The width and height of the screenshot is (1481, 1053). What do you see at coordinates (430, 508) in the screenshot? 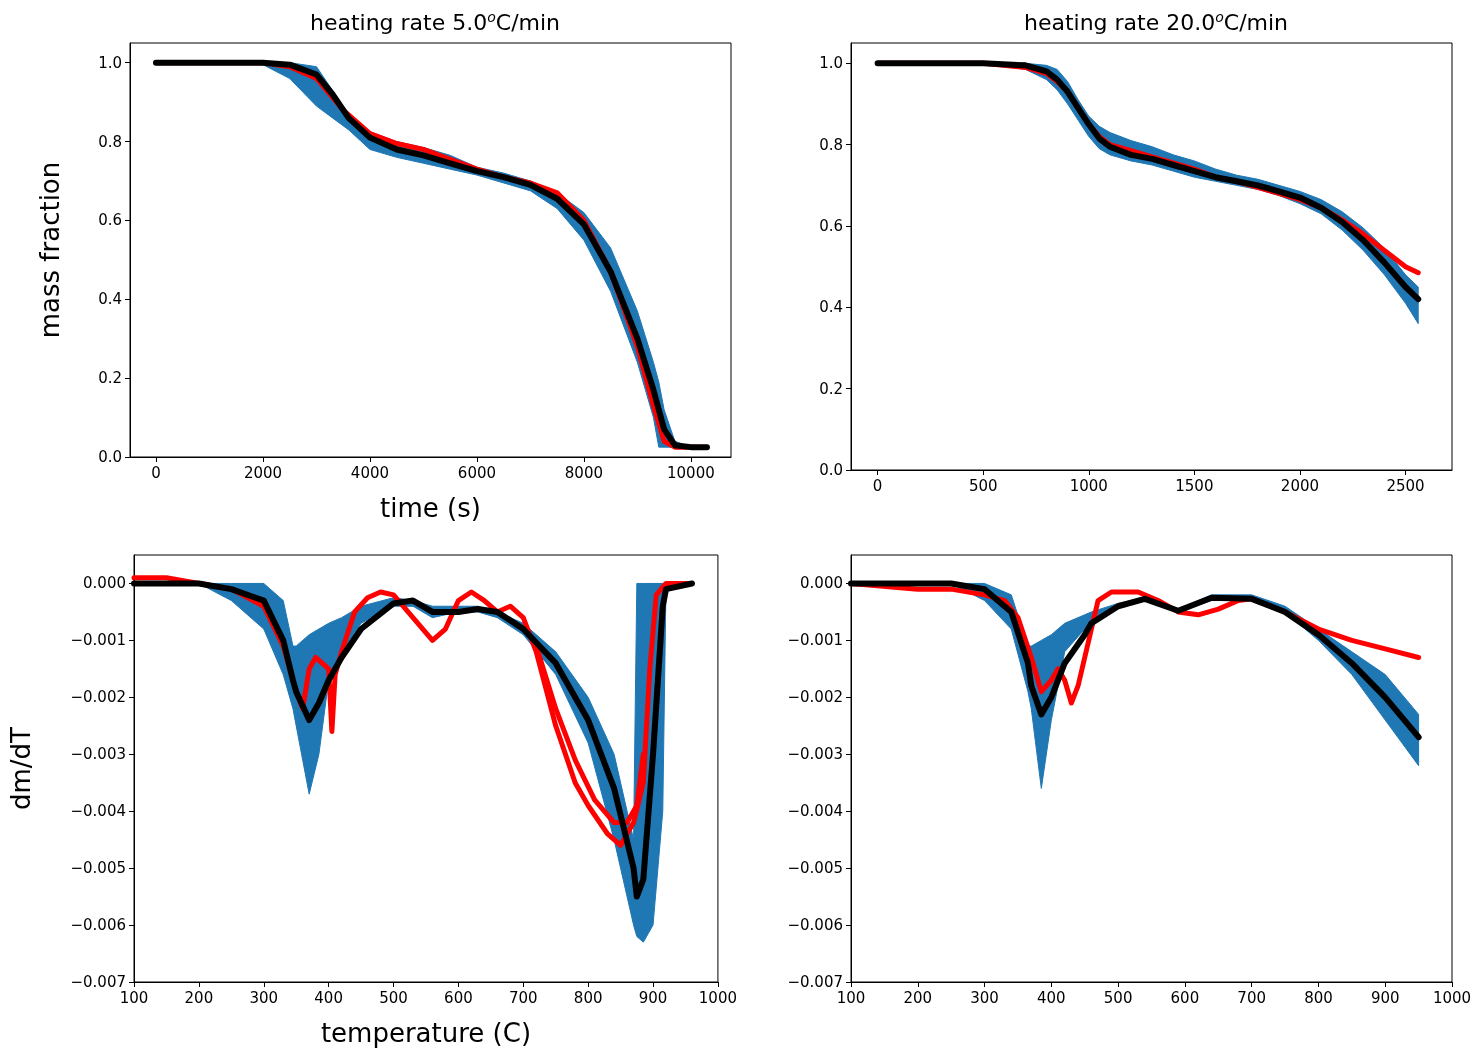
I see `x-axis-title: time (s)` at bounding box center [430, 508].